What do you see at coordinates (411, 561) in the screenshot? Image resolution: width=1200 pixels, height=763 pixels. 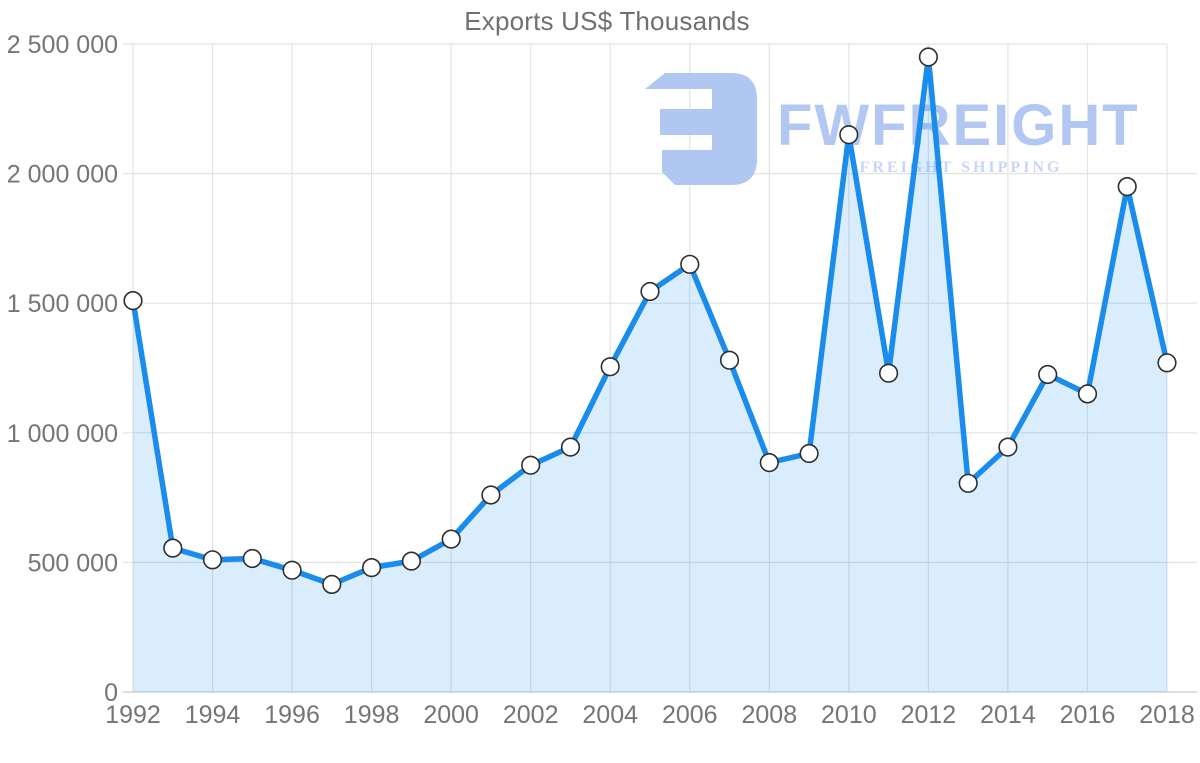 I see `data-point-1999` at bounding box center [411, 561].